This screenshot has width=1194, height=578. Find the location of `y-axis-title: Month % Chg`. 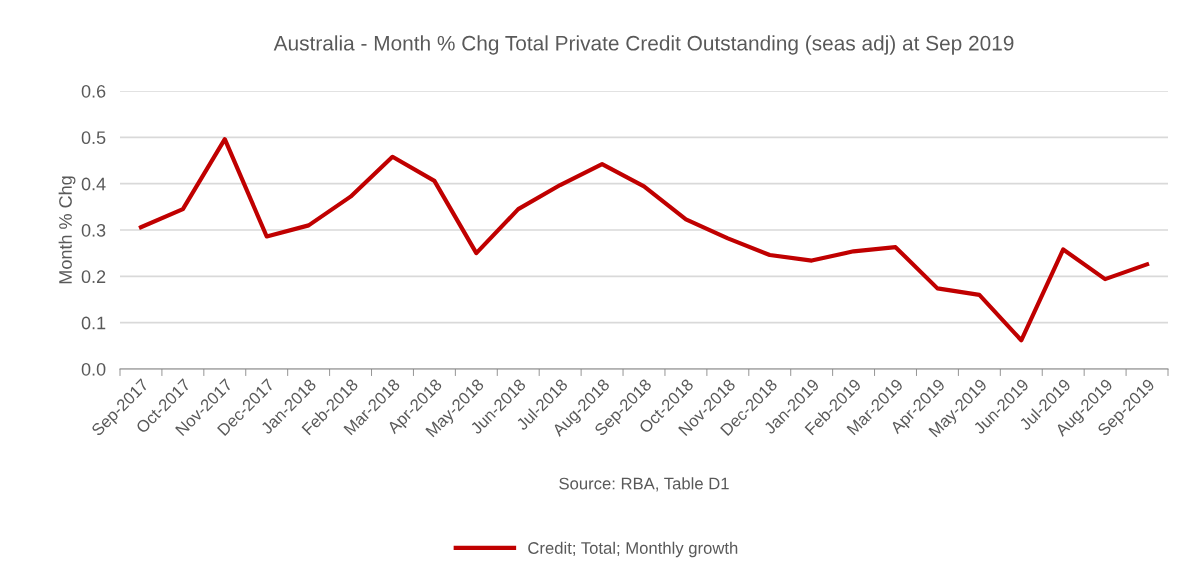

y-axis-title: Month % Chg is located at coordinates (67, 230).